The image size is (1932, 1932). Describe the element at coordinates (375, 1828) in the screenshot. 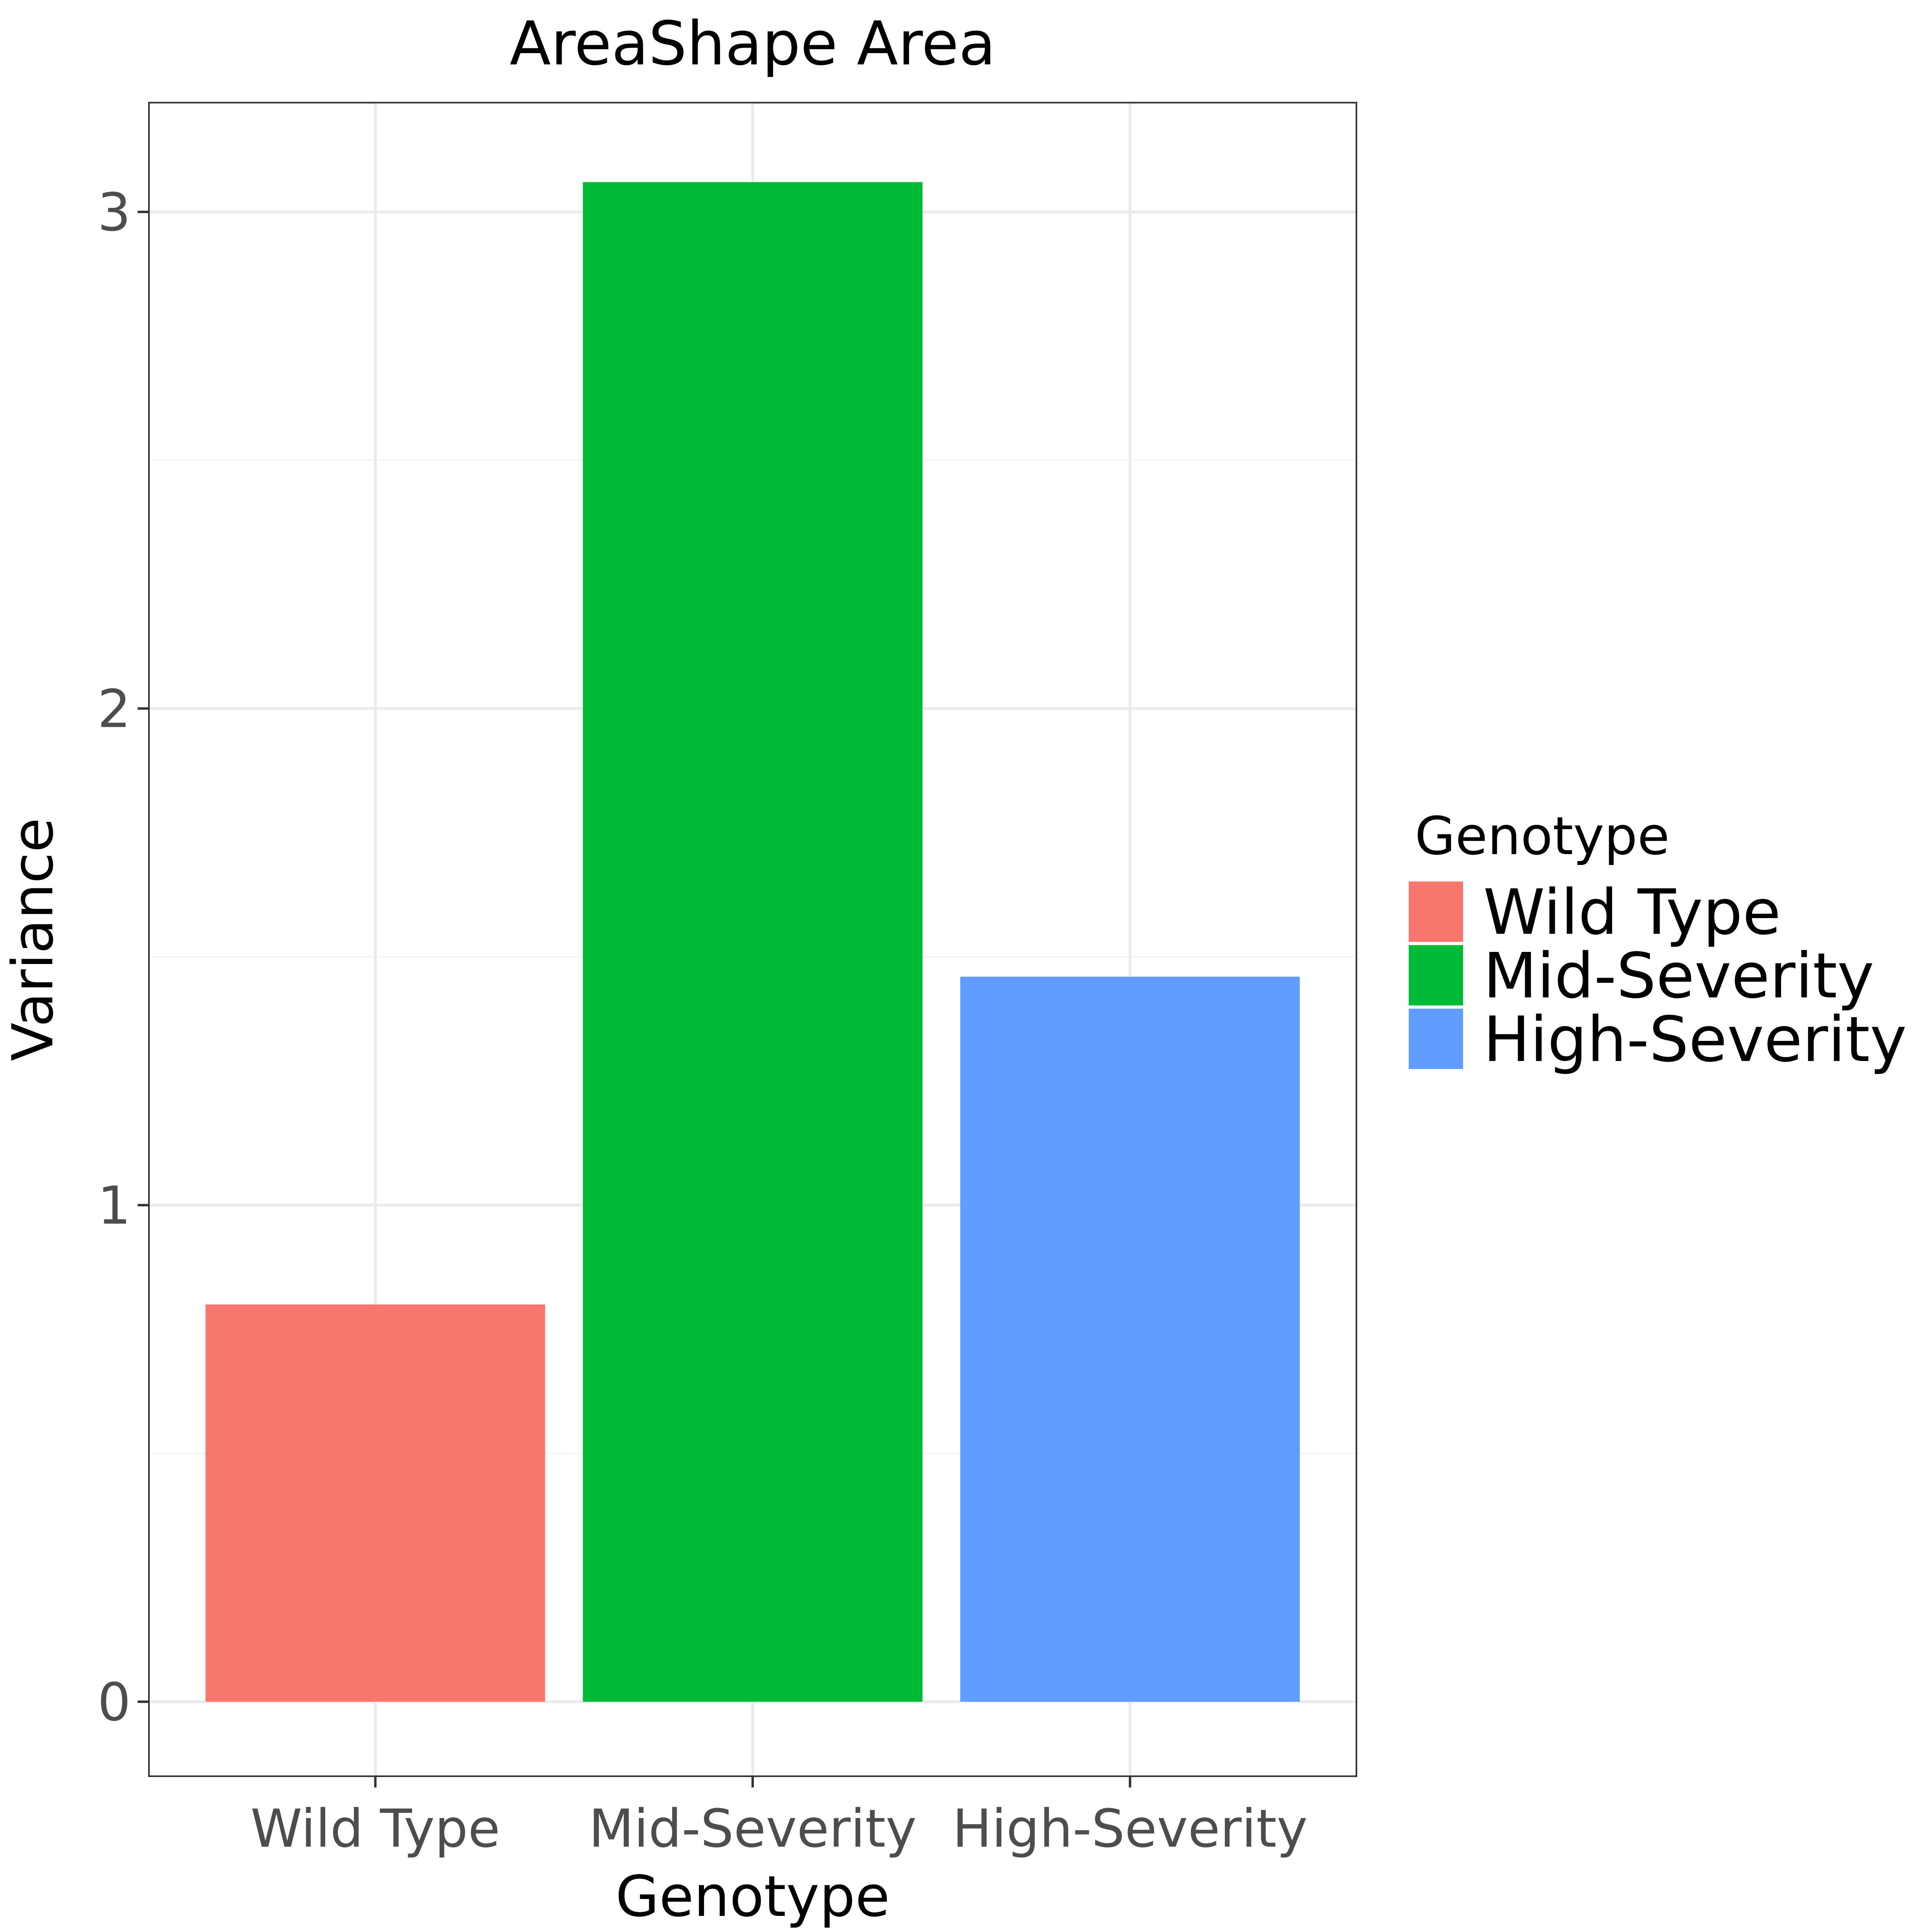

I see `x-tick-label: Wild Type` at that location.